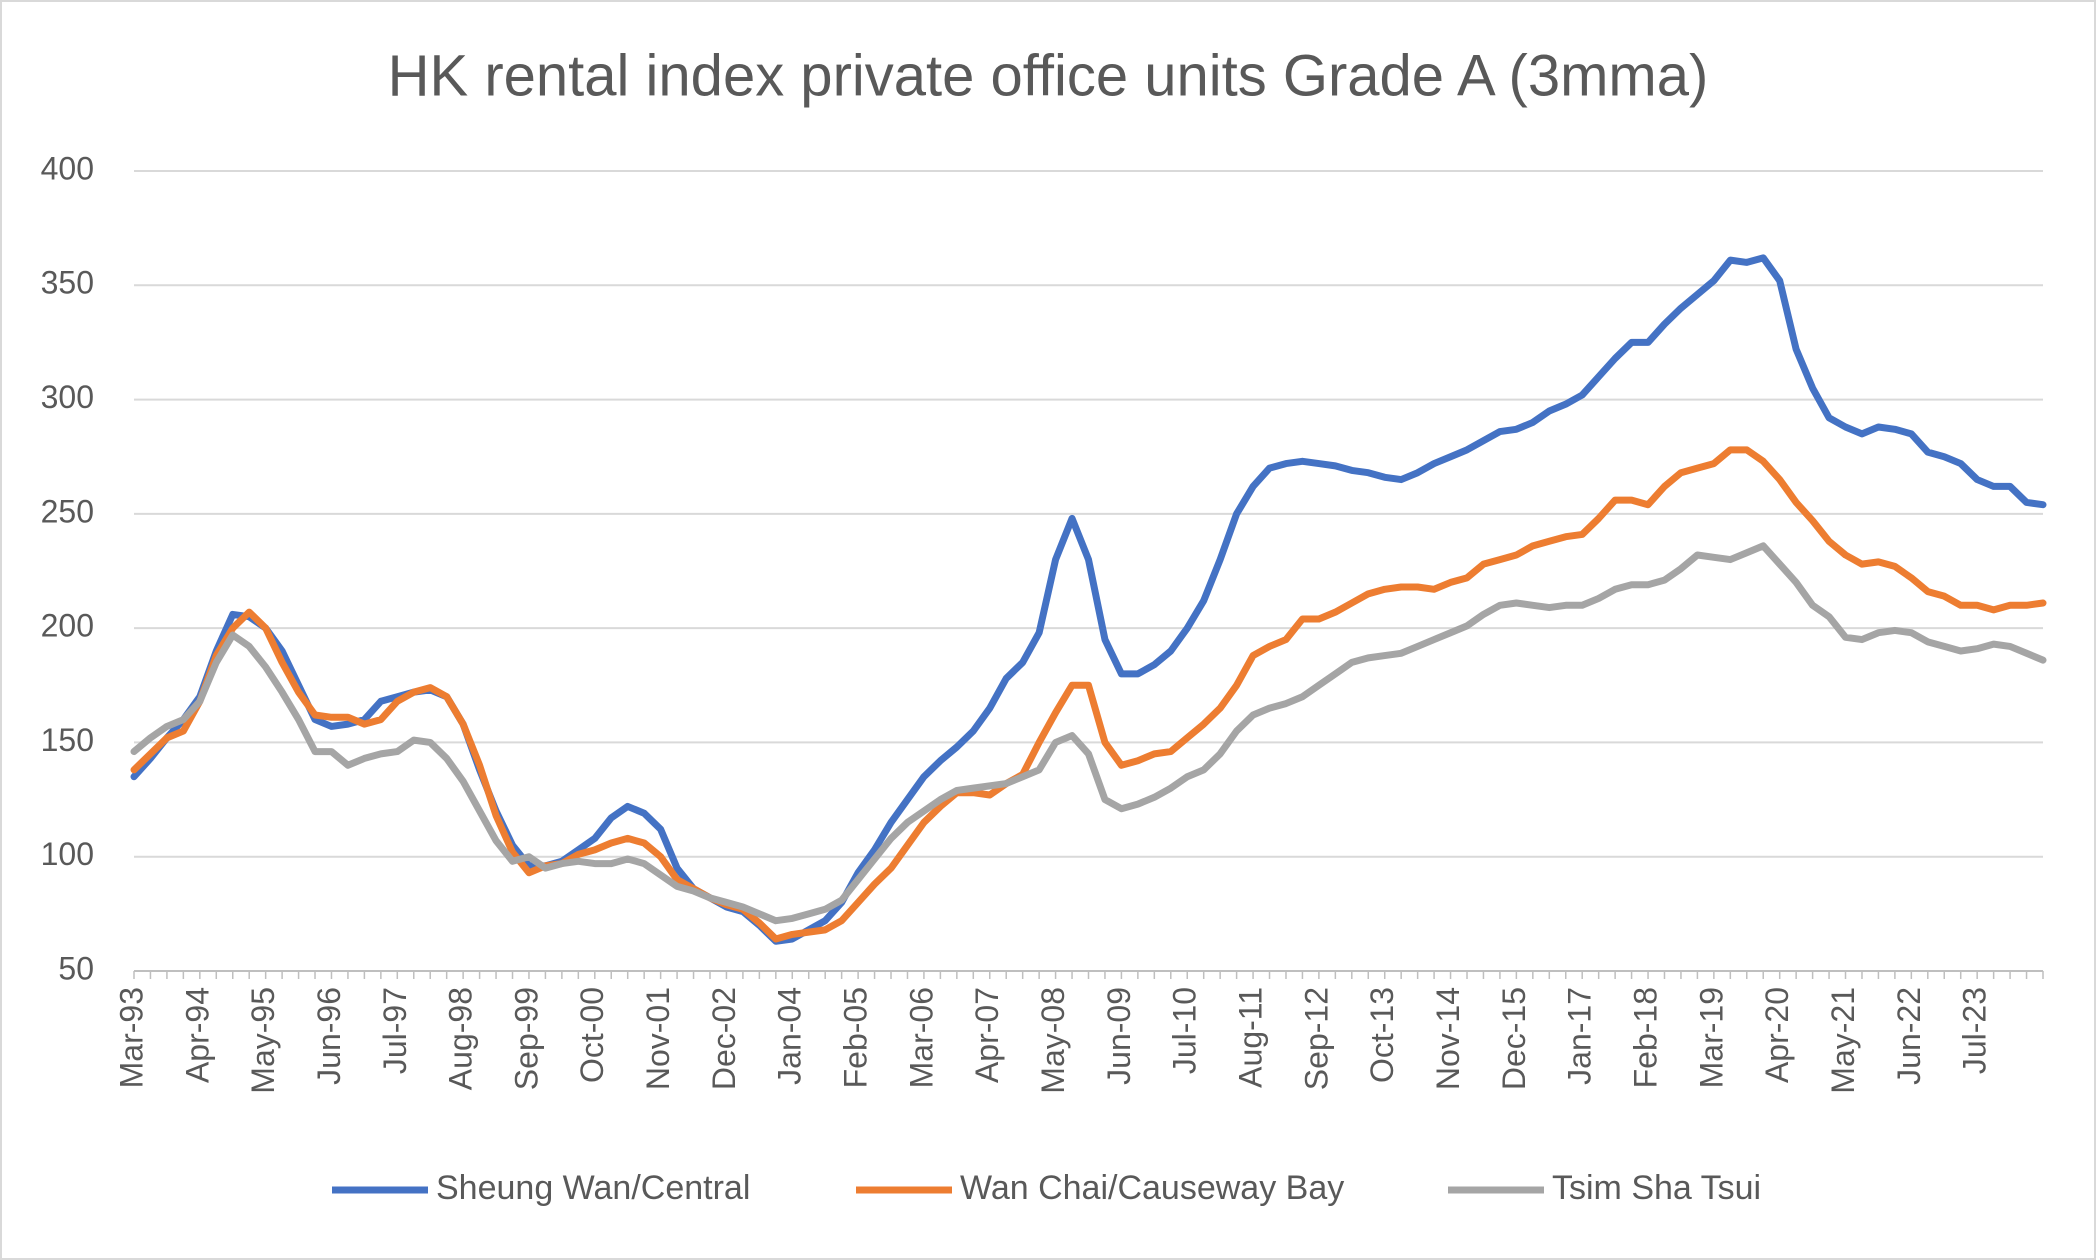 Image resolution: width=2096 pixels, height=1260 pixels. I want to click on x-tick-label: Jun-96, so click(329, 1036).